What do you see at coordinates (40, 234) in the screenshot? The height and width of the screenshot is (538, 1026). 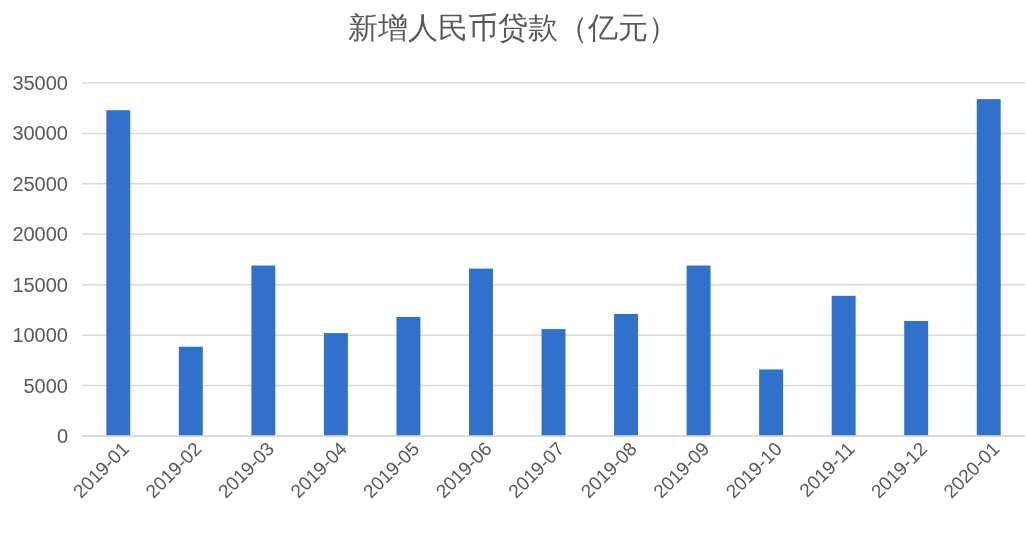 I see `y-tick-label: 20000` at bounding box center [40, 234].